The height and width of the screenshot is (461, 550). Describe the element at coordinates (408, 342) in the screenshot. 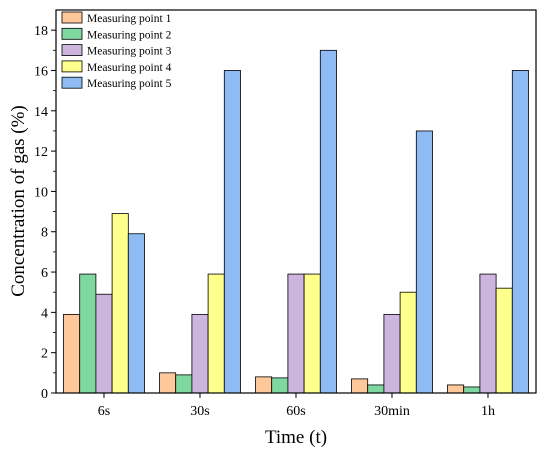

I see `bar-measuring-point-4-30min` at that location.